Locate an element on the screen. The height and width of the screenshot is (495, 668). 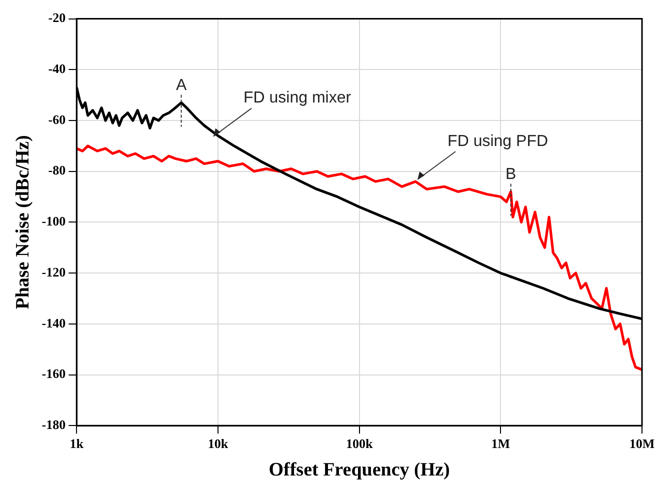
annotation: A is located at coordinates (181, 85).